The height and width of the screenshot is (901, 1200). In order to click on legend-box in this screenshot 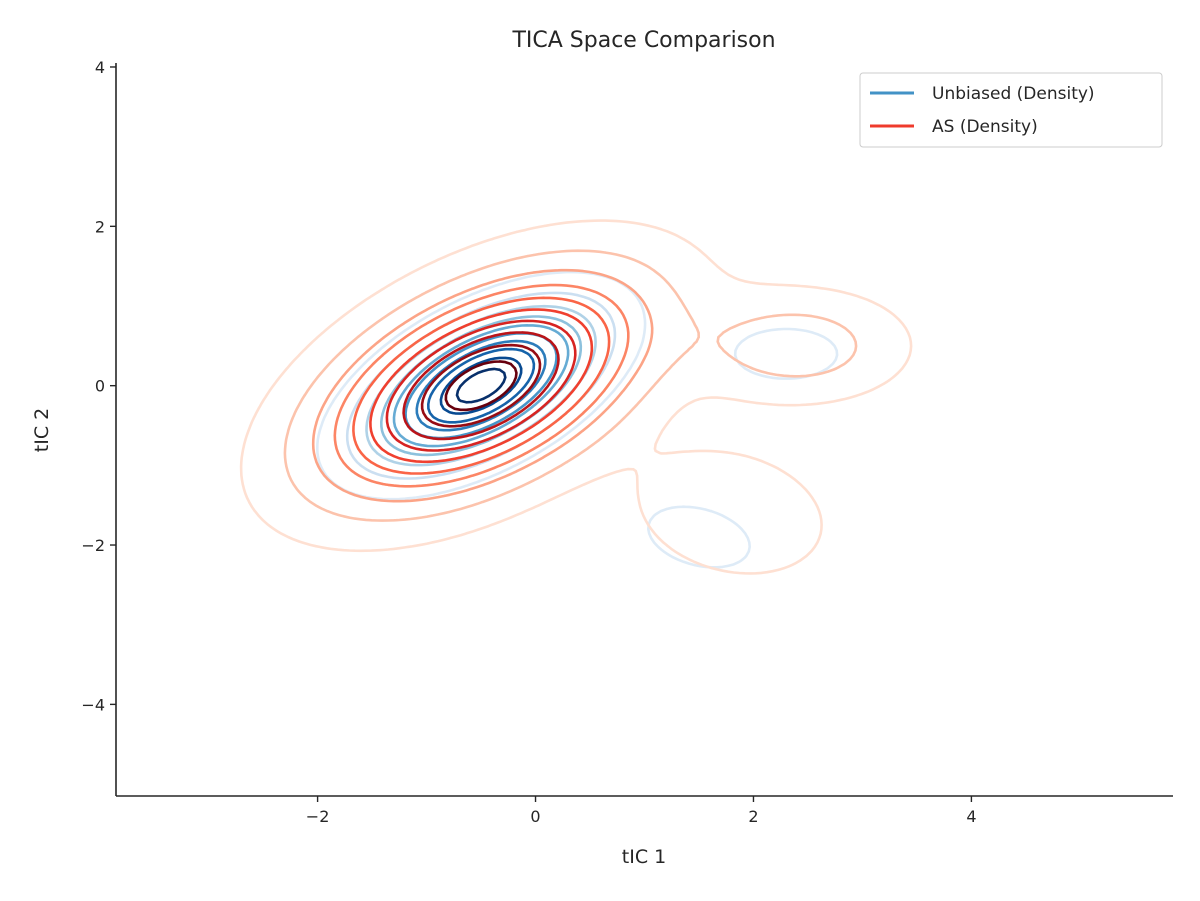, I will do `click(1011, 110)`.